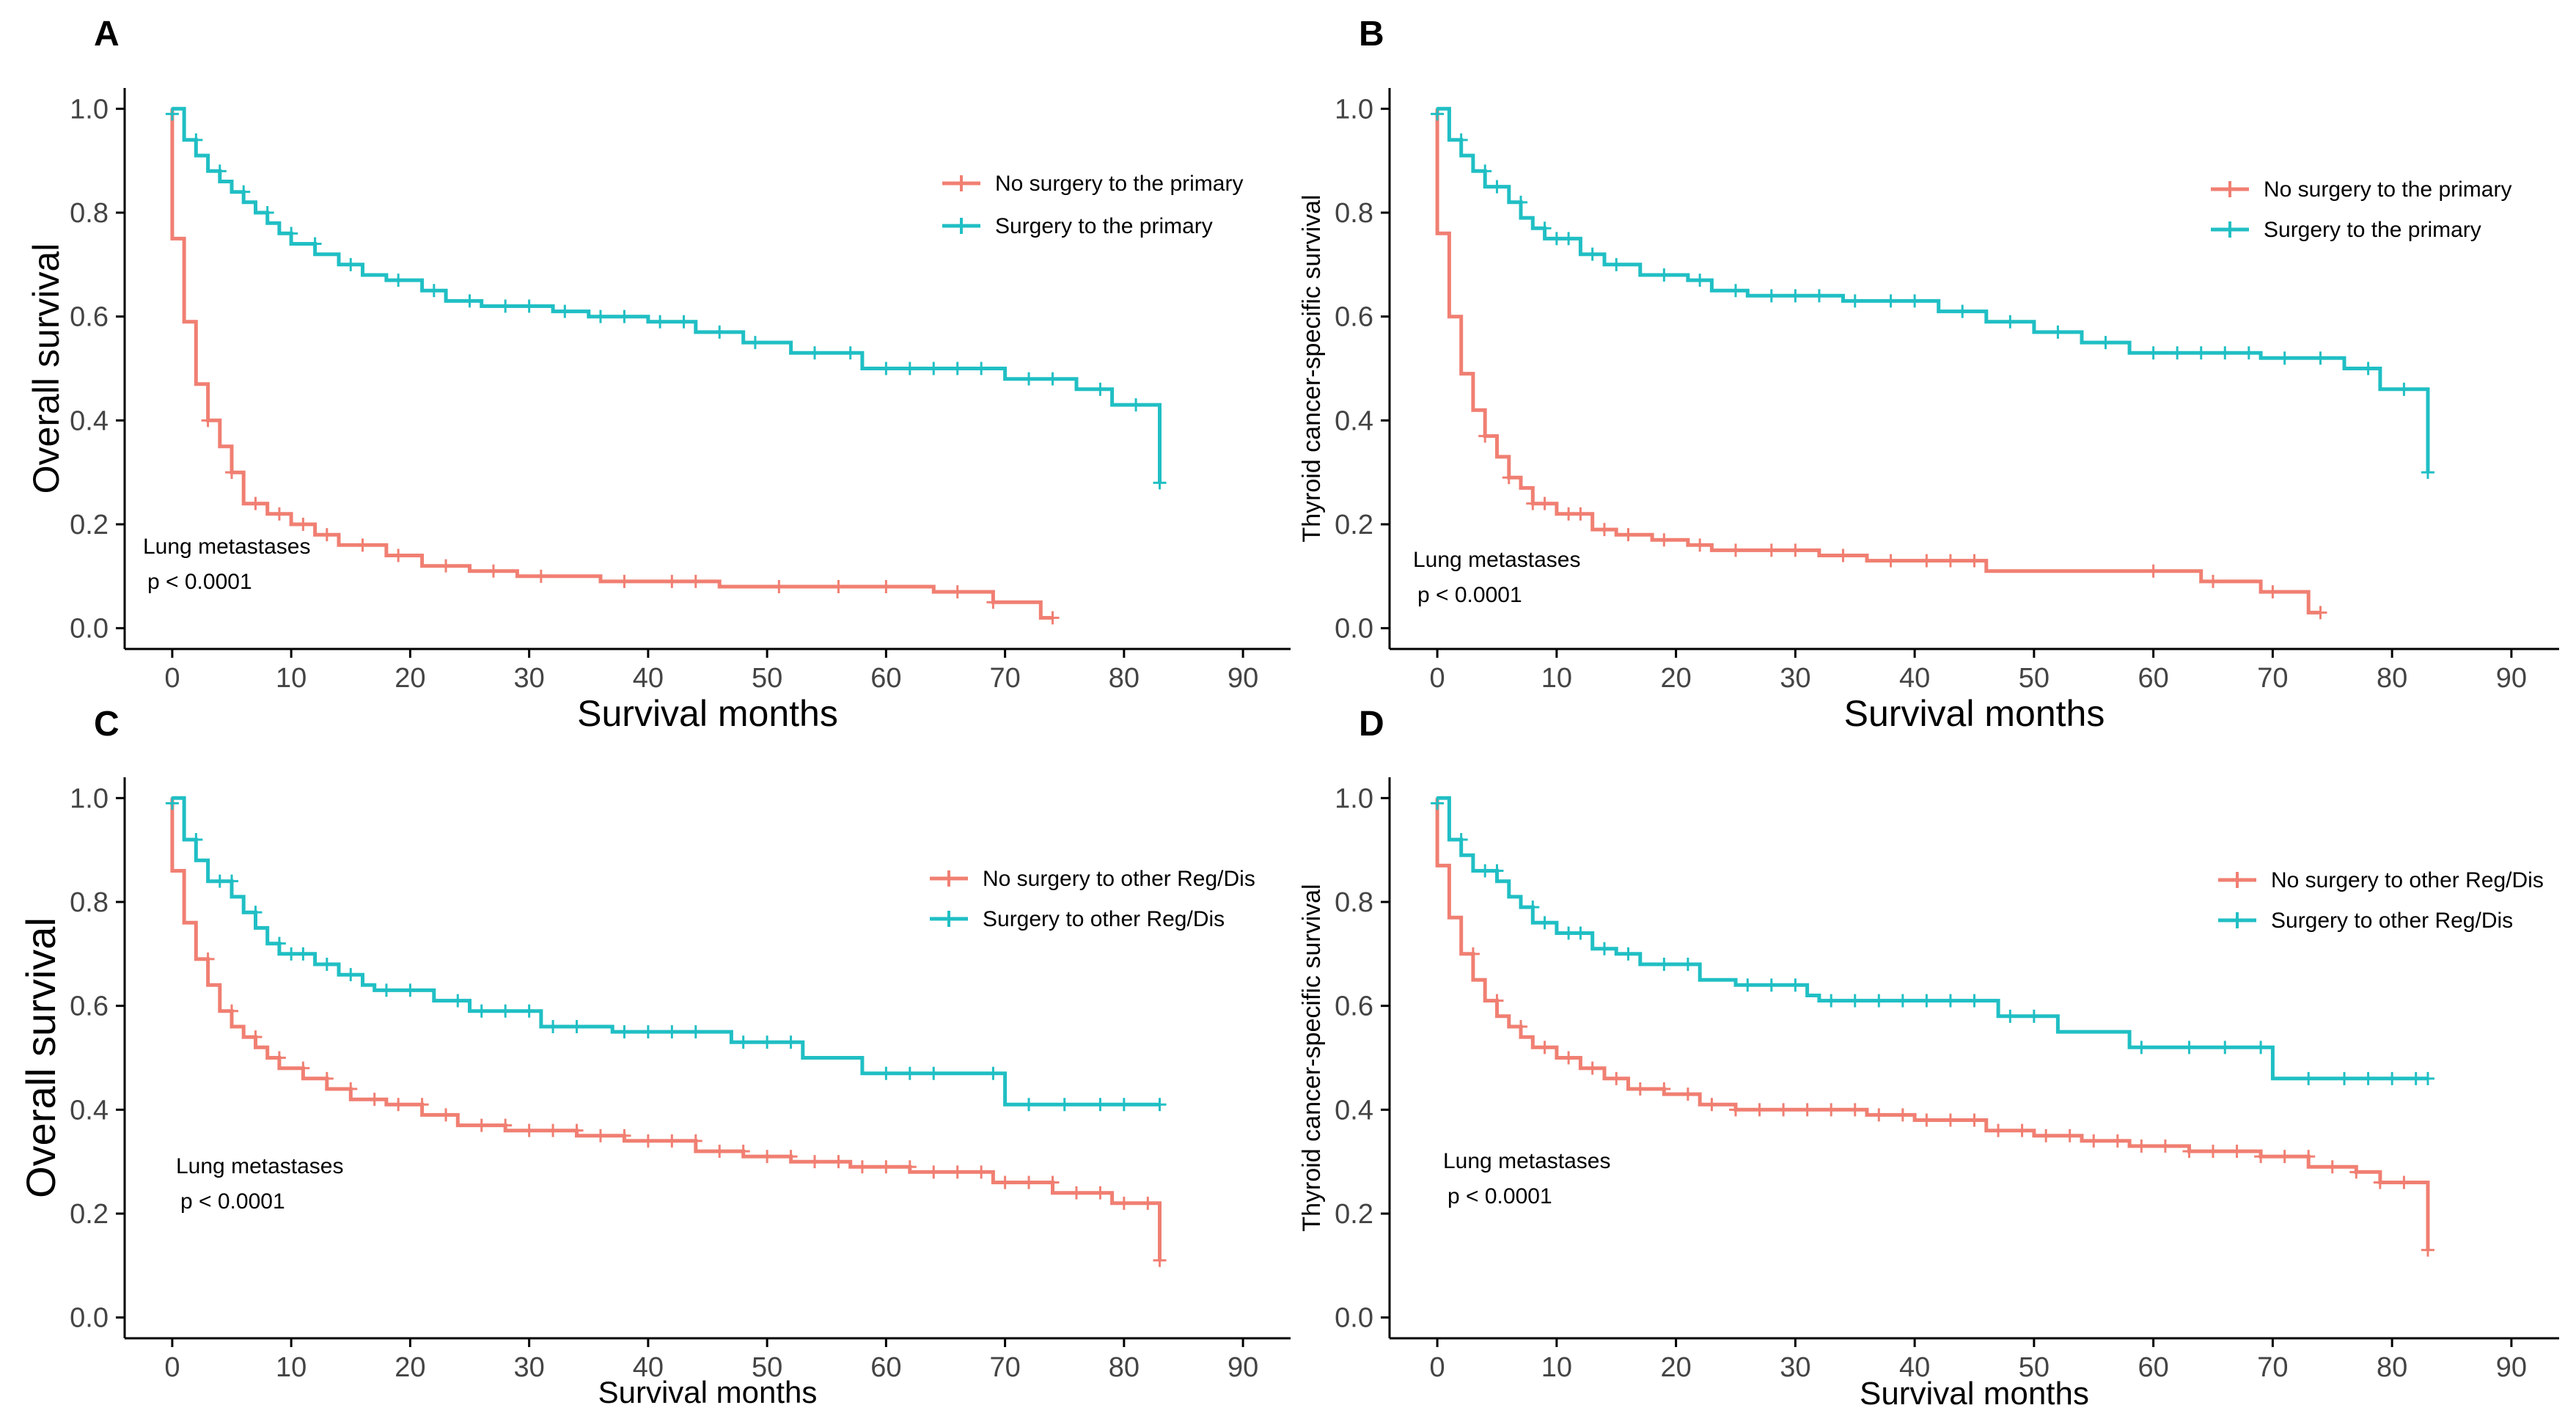  I want to click on x-tick-label: 20, so click(410, 1367).